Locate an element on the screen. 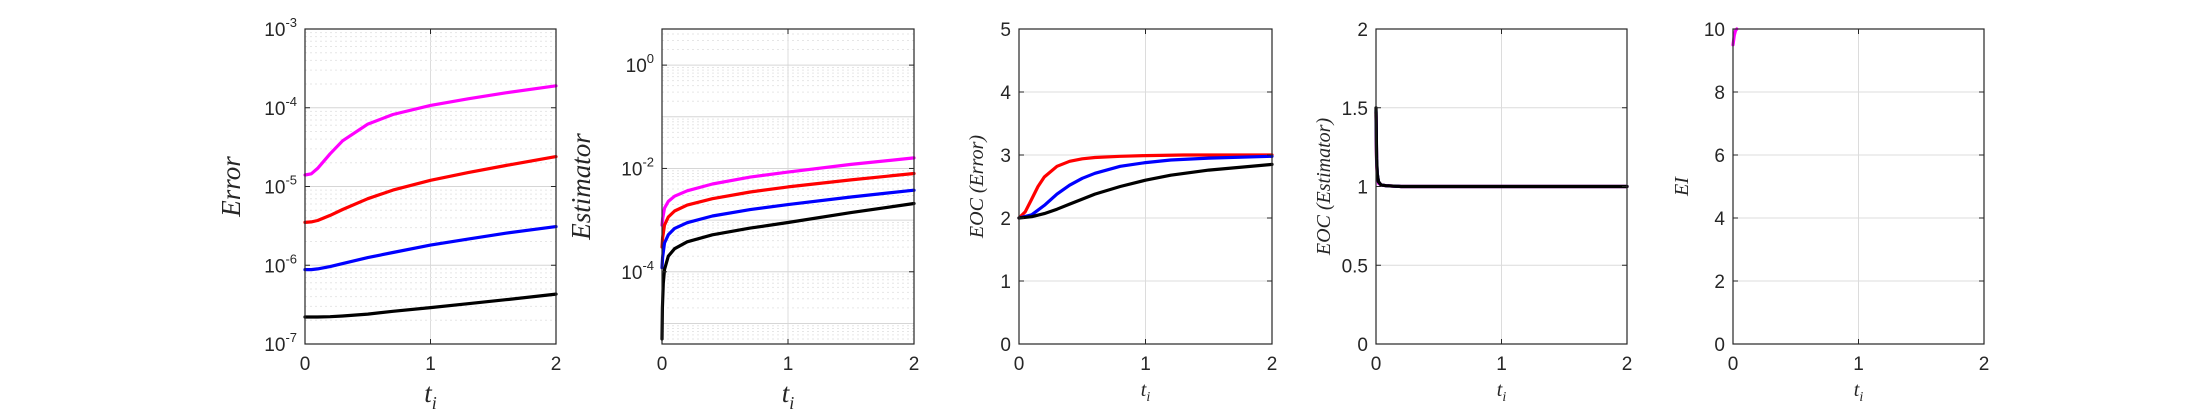  y-axis-label: EI is located at coordinates (1682, 186).